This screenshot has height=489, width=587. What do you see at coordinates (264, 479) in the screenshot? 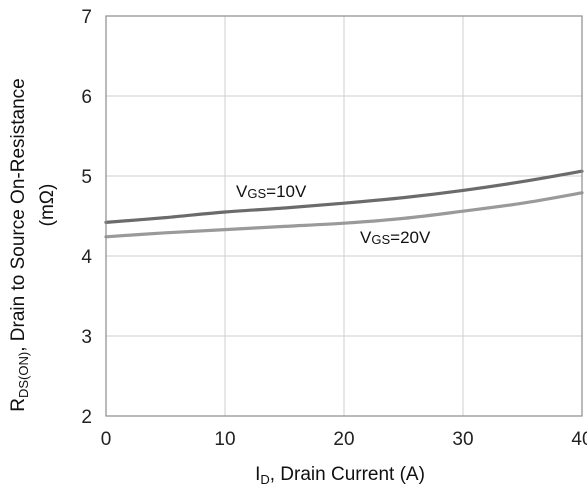
I see `x-axis-label-sub: D` at bounding box center [264, 479].